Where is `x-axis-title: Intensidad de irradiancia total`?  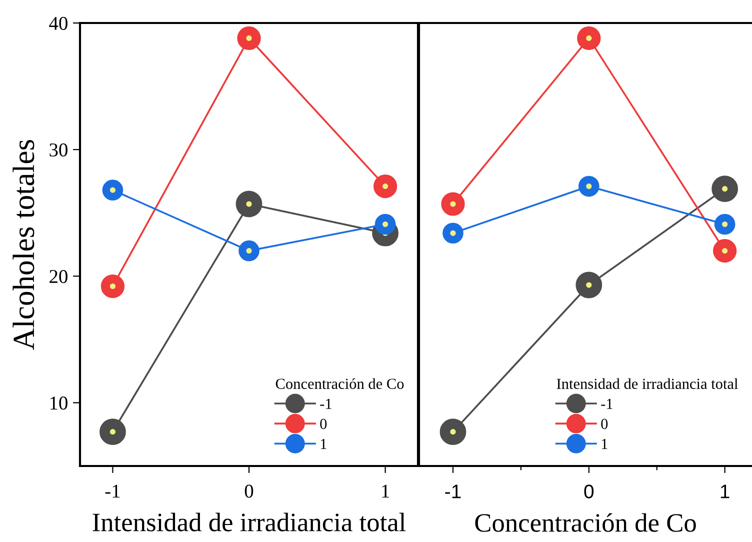 x-axis-title: Intensidad de irradiancia total is located at coordinates (249, 522).